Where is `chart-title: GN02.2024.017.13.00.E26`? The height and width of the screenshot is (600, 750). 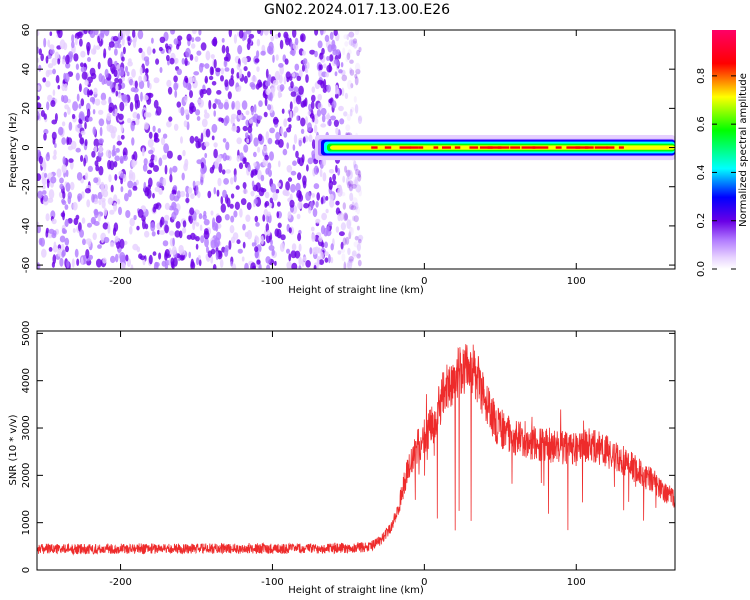 chart-title: GN02.2024.017.13.00.E26 is located at coordinates (357, 10).